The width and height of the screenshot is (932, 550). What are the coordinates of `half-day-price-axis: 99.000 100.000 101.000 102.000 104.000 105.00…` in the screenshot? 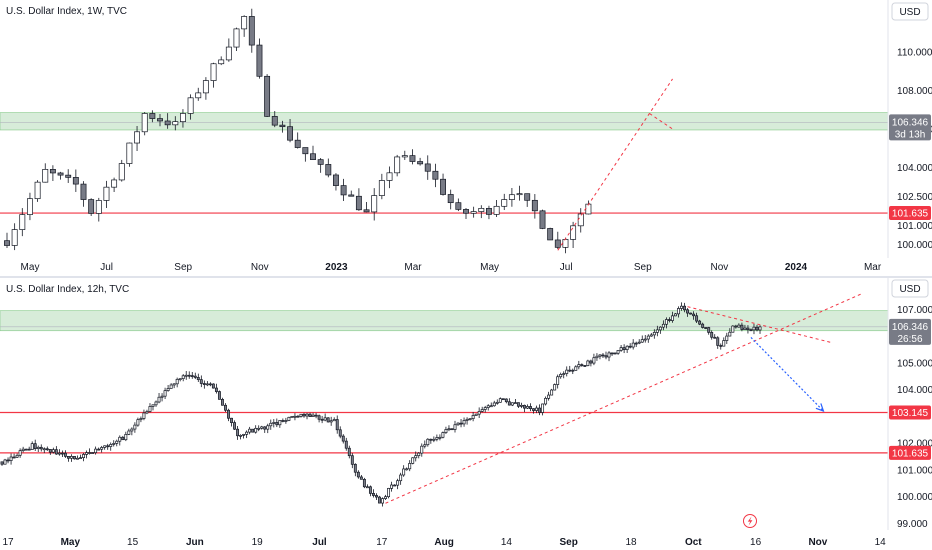 It's located at (914, 417).